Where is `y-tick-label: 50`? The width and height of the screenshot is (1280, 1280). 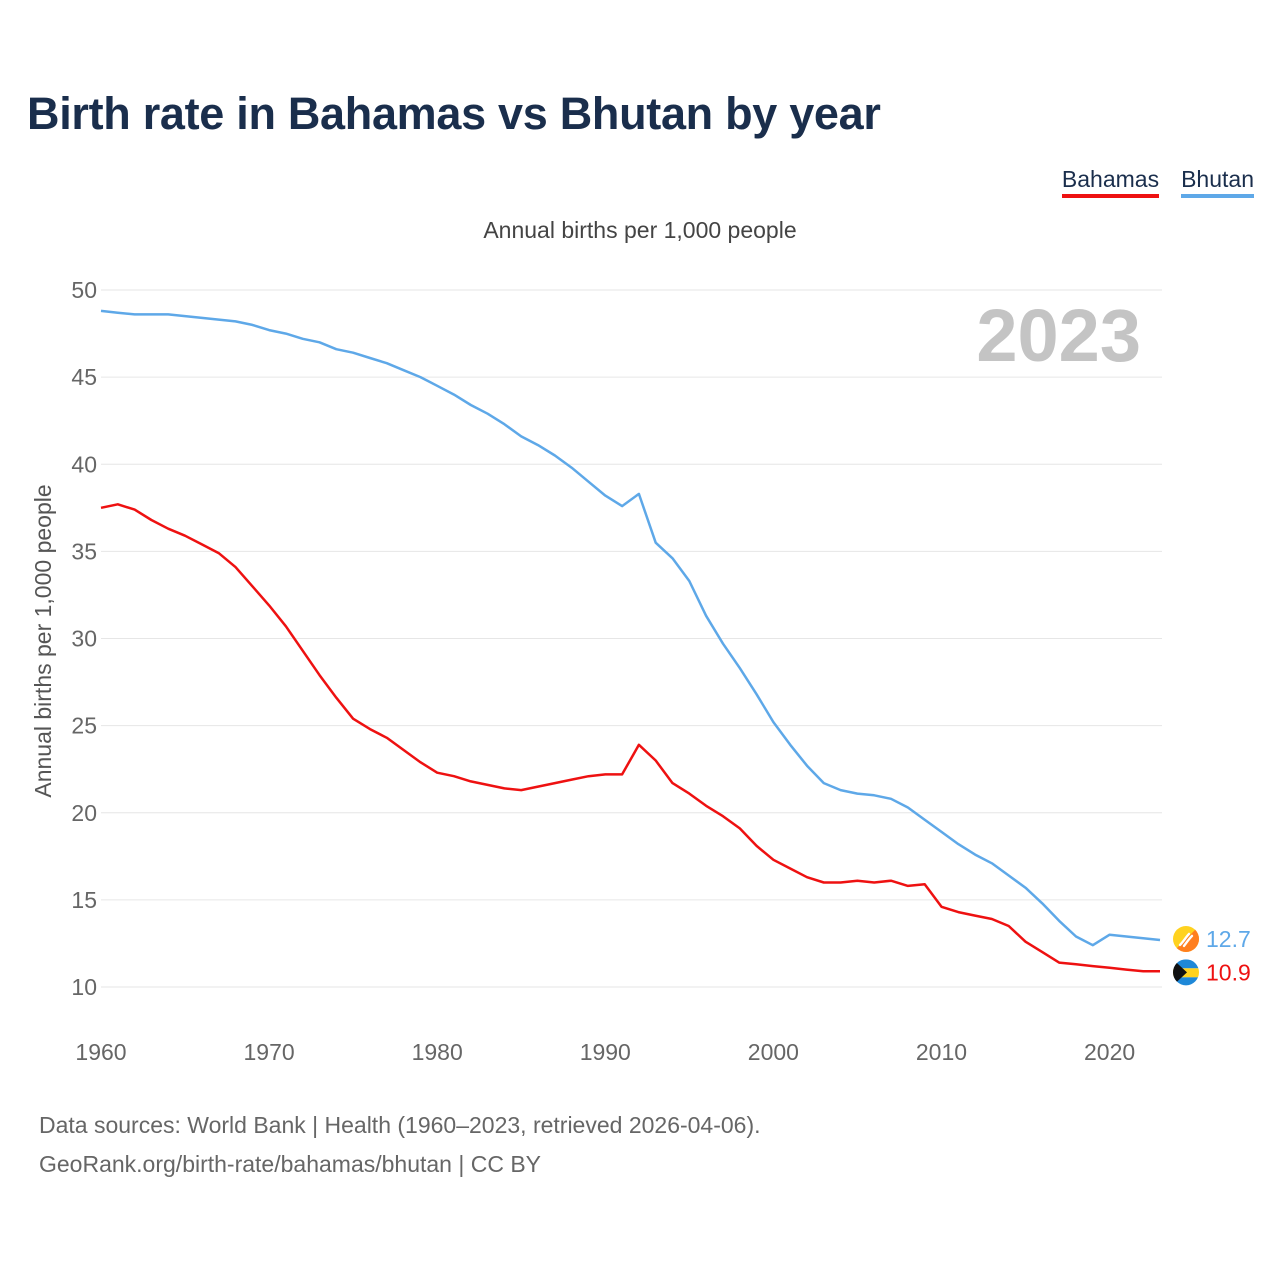
y-tick-label: 50 is located at coordinates (84, 290).